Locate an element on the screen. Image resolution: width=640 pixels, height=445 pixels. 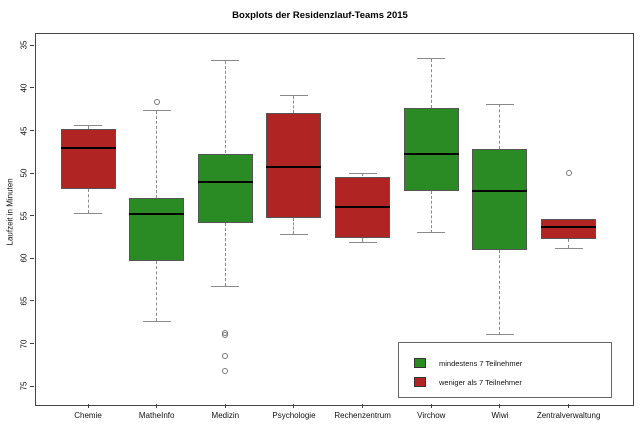
legend-swatch-green is located at coordinates (420, 363).